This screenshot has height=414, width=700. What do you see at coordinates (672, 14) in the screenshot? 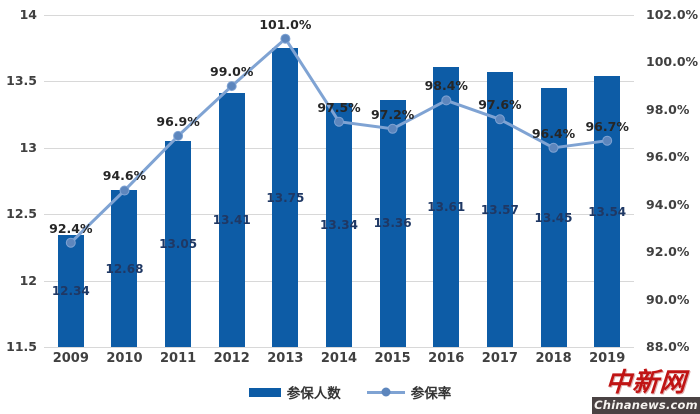
I see `right-axis-tick: 102.0%` at bounding box center [672, 14].